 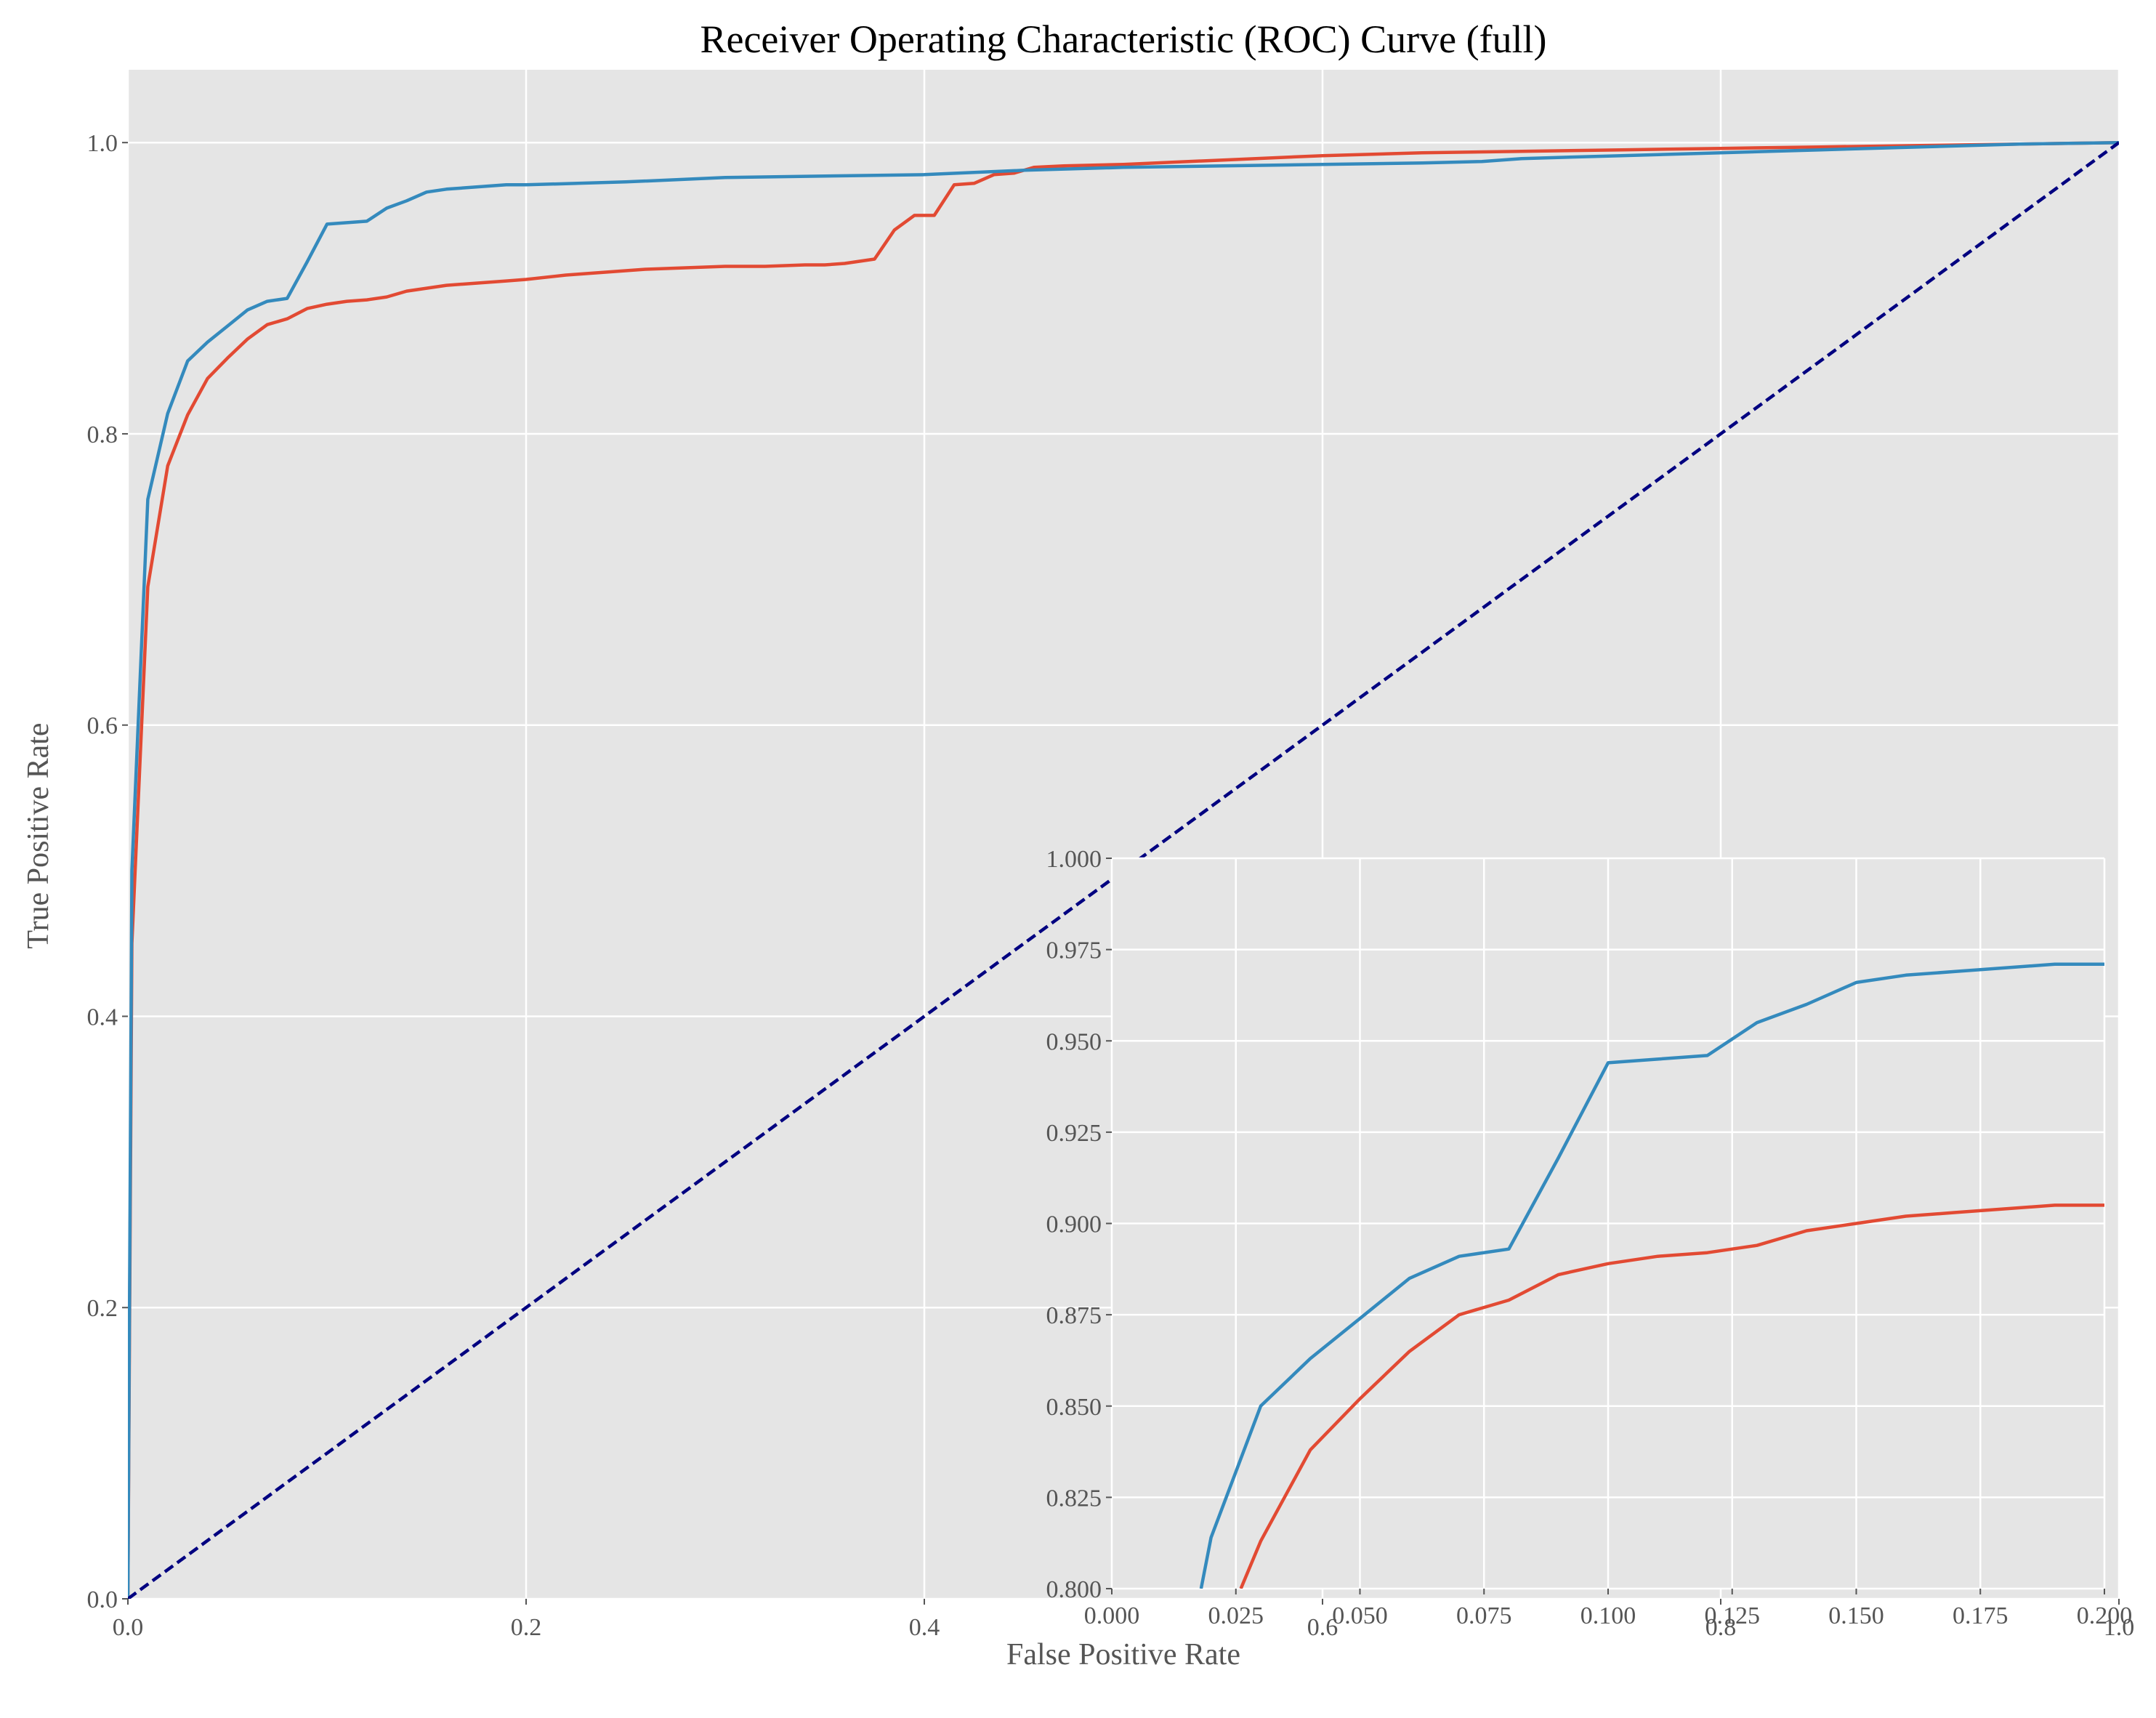 I want to click on inset-x-tick-label: 0.050, so click(x=1360, y=1615).